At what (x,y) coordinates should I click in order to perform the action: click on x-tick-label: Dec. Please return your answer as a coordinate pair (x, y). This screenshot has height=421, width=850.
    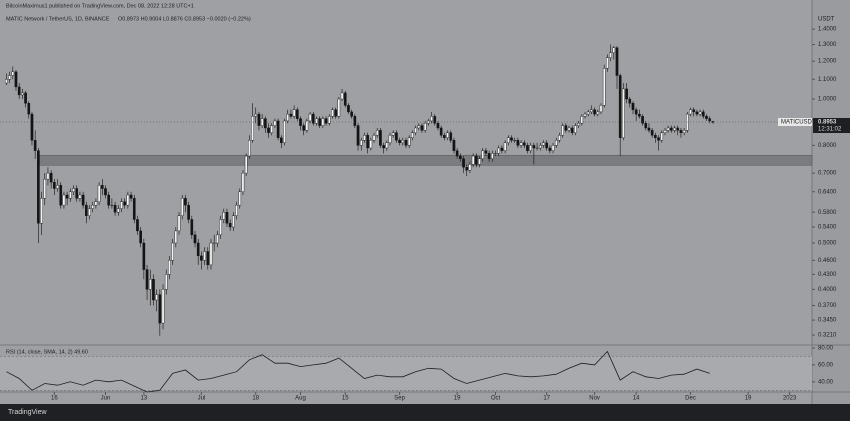
    Looking at the image, I should click on (690, 399).